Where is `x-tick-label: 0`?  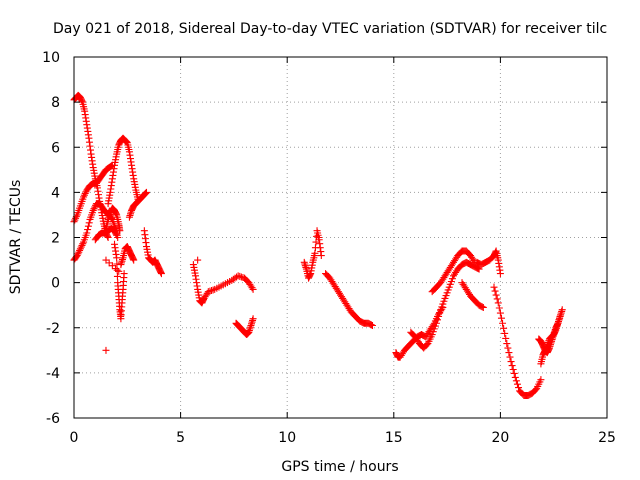 x-tick-label: 0 is located at coordinates (74, 438).